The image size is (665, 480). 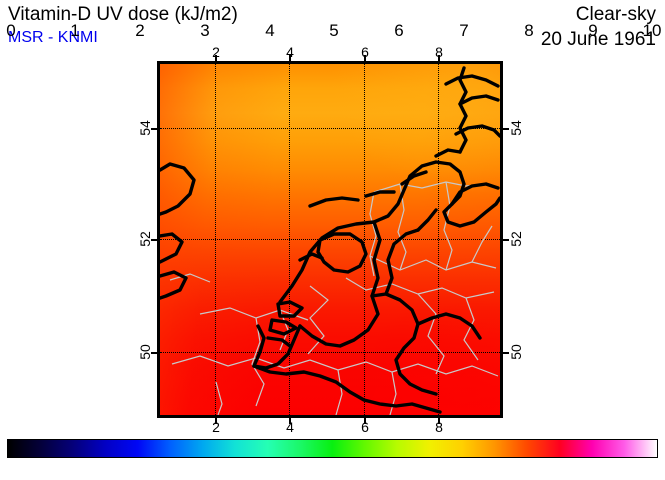 I want to click on colorbar-tick-0: 0, so click(x=11, y=30).